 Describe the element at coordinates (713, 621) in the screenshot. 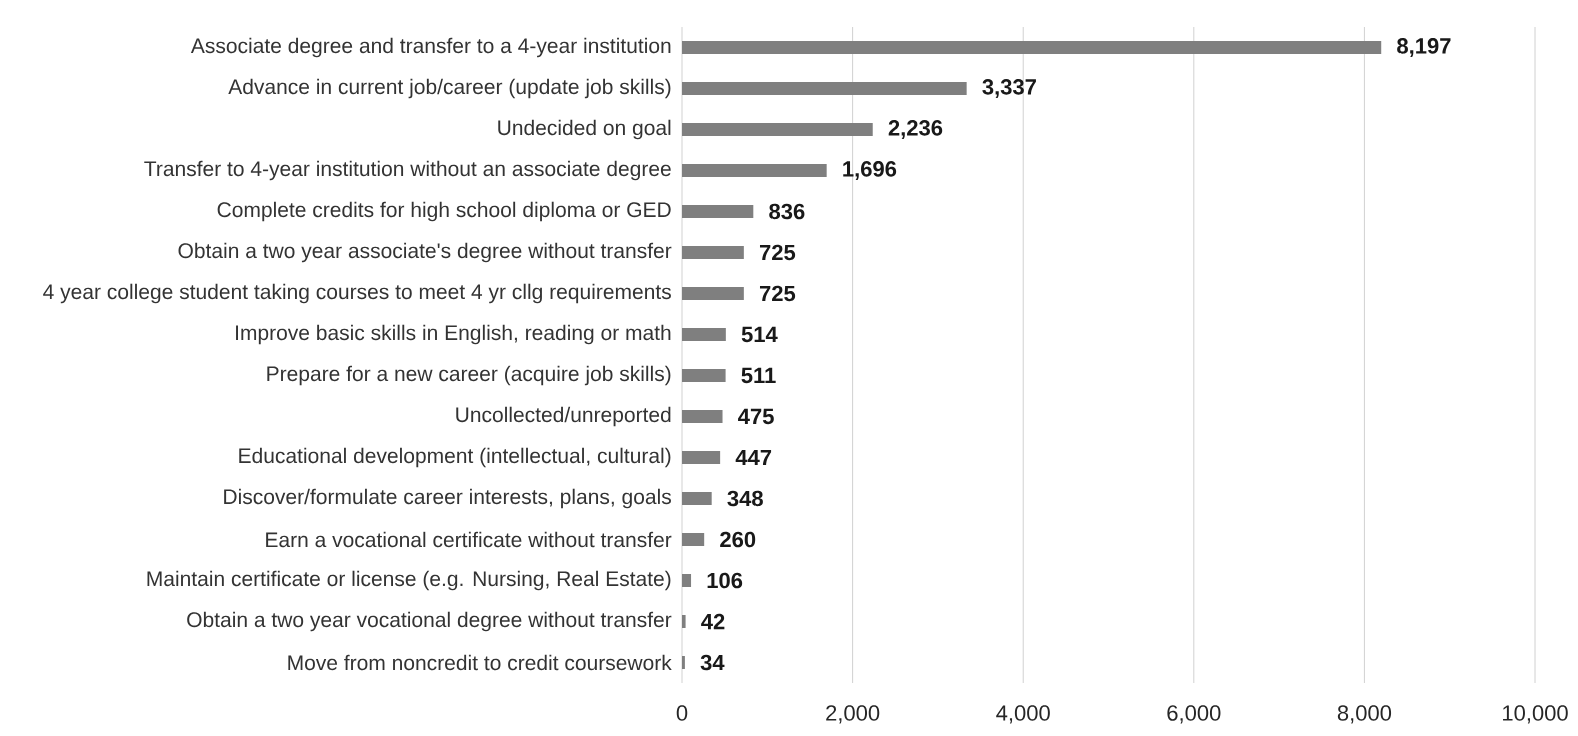

I see `data-label: 42` at that location.